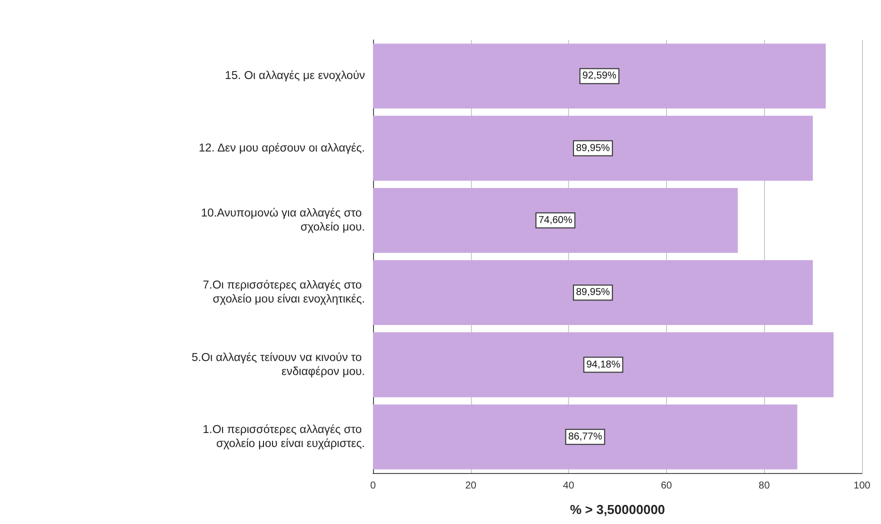 This screenshot has width=881, height=524. I want to click on y-tick-label: 10.Ανυπομονώ για αλλαγές στο σχολείο μου., so click(282, 220).